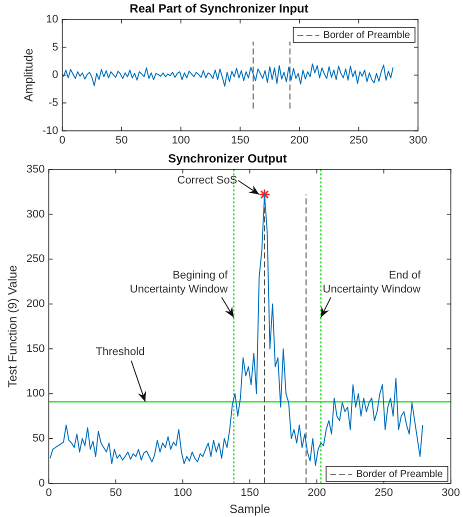  What do you see at coordinates (227, 159) in the screenshot?
I see `chart-title: Synchronizer Output` at bounding box center [227, 159].